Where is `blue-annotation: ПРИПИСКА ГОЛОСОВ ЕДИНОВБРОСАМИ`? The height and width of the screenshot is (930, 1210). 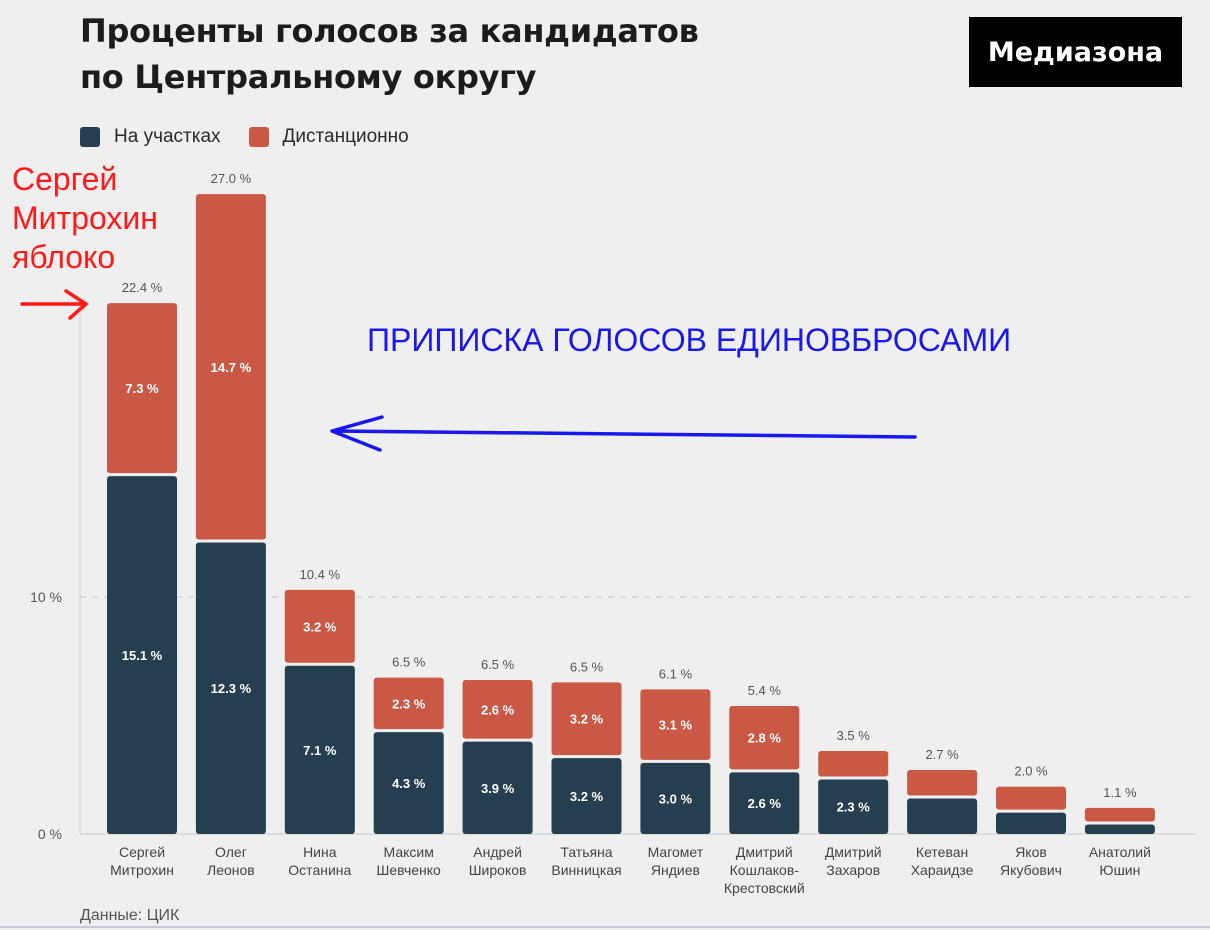
blue-annotation: ПРИПИСКА ГОЛОСОВ ЕДИНОВБРОСАМИ is located at coordinates (689, 340).